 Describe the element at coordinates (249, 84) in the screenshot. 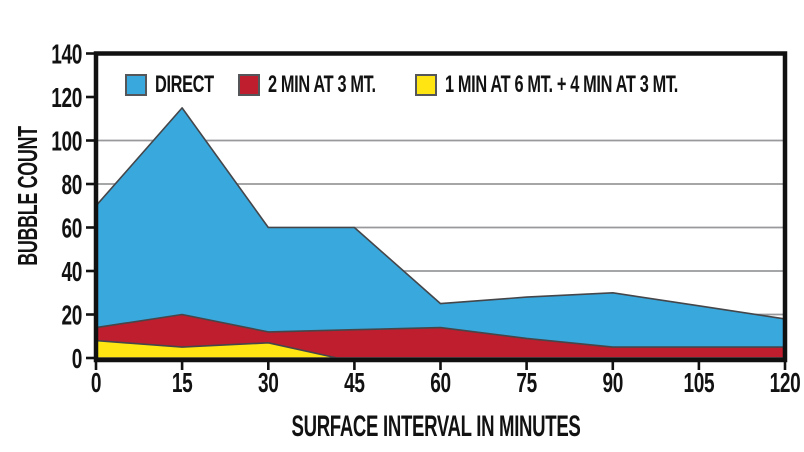

I see `legend-swatch-2min-3mt` at that location.